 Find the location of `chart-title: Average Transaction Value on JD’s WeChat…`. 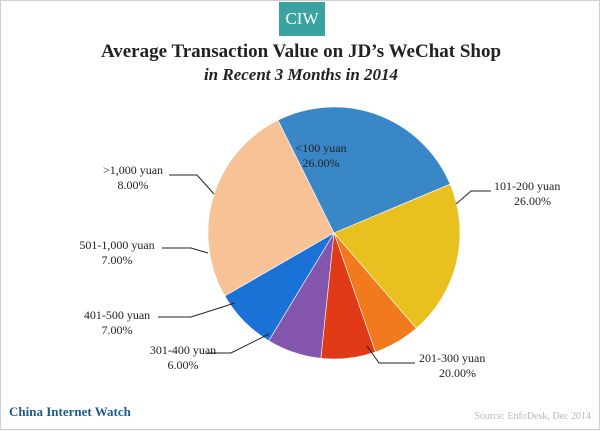

chart-title: Average Transaction Value on JD’s WeChat… is located at coordinates (301, 51).